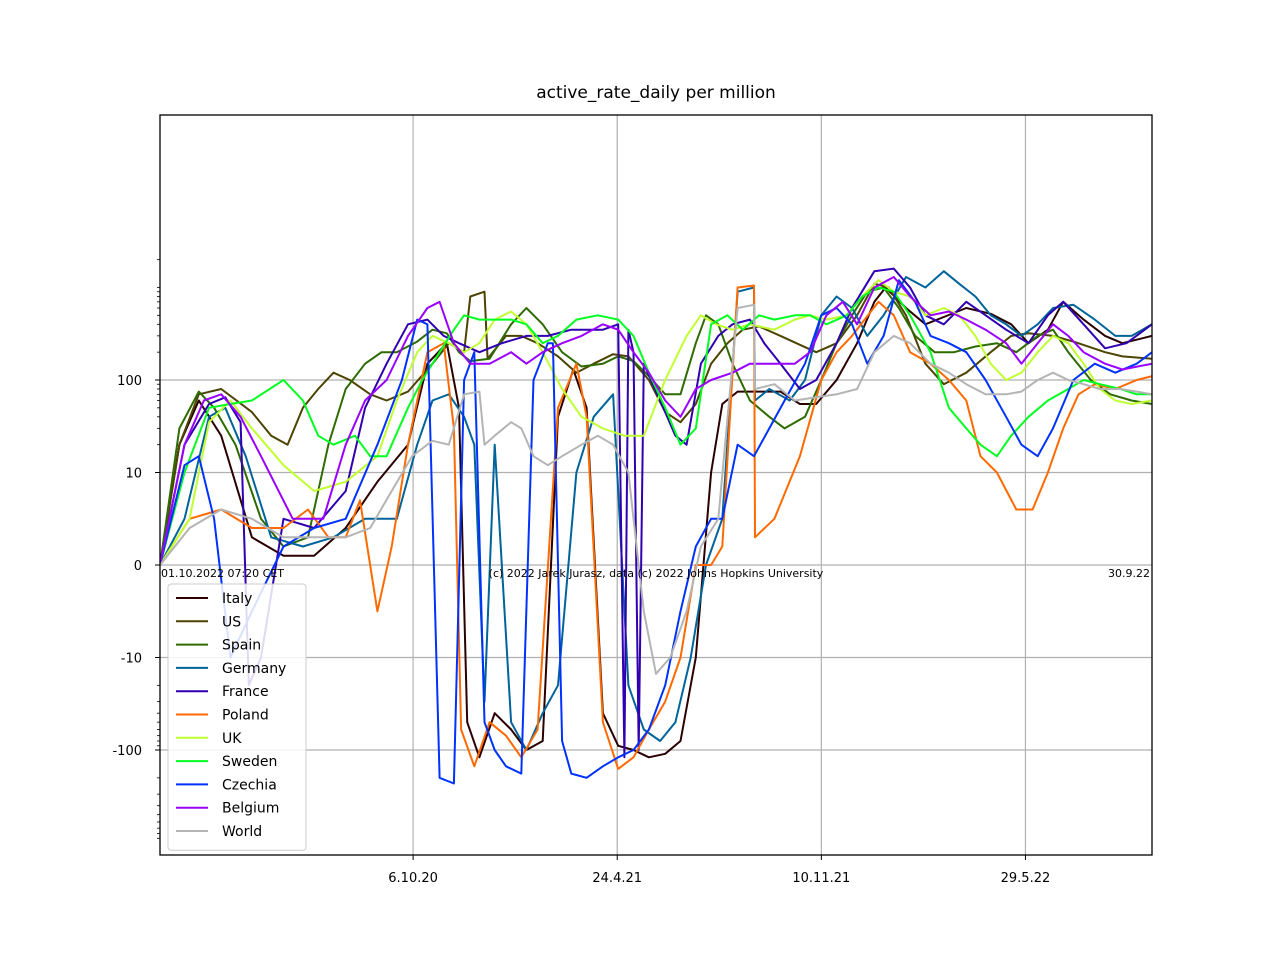  What do you see at coordinates (821, 878) in the screenshot?
I see `x-tick-label: 10.11.21` at bounding box center [821, 878].